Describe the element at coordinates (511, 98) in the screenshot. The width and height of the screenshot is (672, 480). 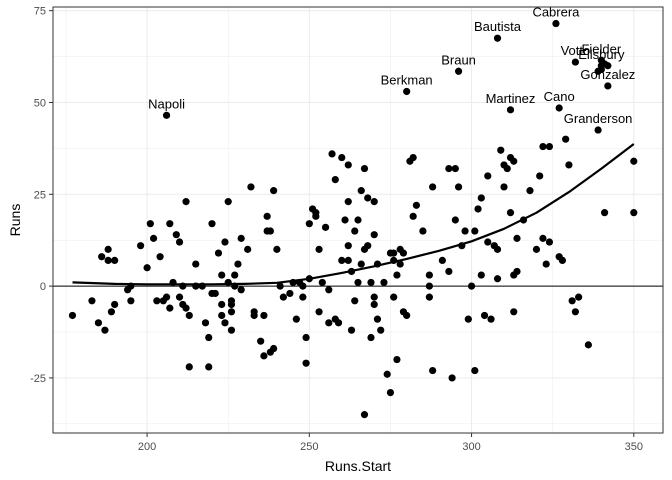
I see `point-label-martinez: Martinez` at that location.